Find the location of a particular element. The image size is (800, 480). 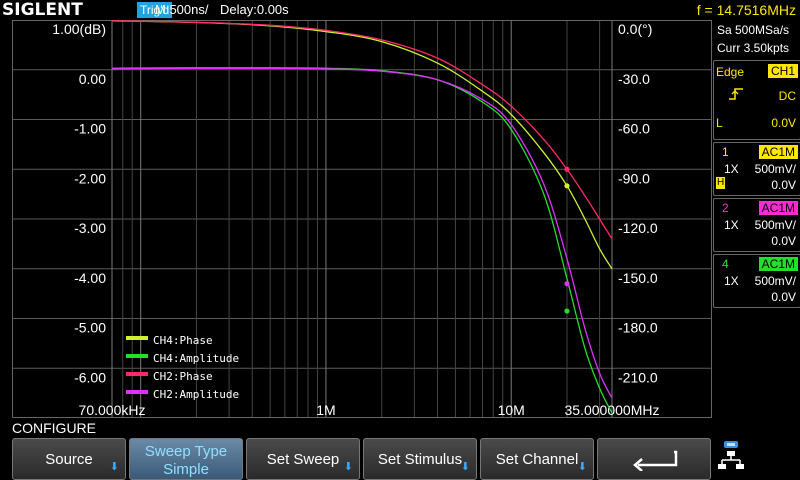

right-axis-tick-label: -90.0 is located at coordinates (634, 178).